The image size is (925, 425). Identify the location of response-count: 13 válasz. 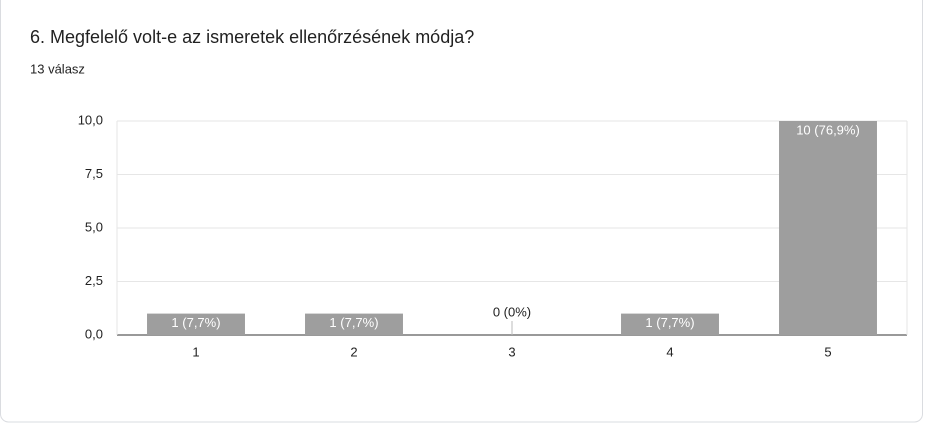
(57, 68).